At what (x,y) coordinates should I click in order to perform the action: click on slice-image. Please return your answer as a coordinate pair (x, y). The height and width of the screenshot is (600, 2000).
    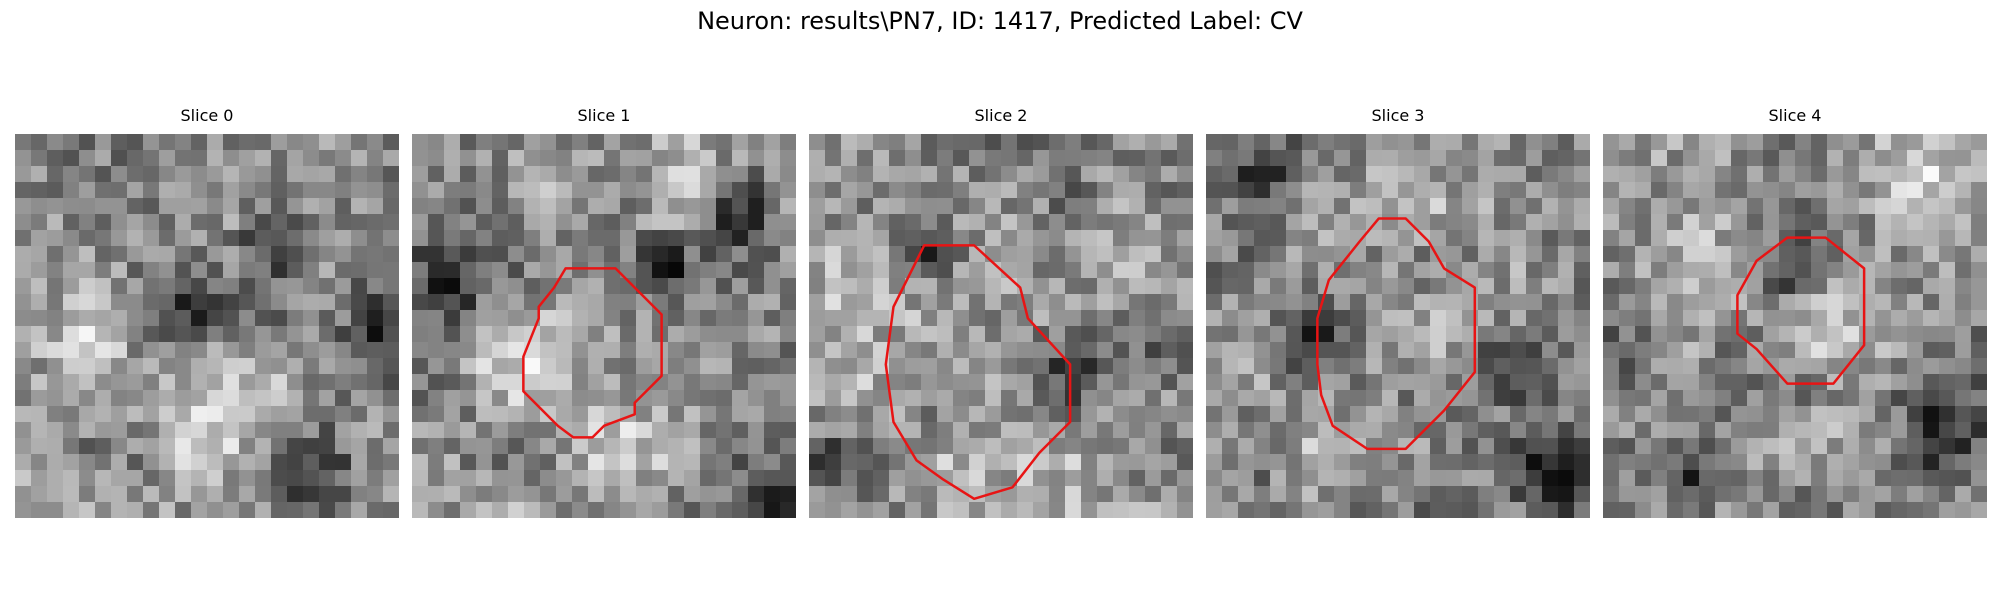
    Looking at the image, I should click on (1795, 326).